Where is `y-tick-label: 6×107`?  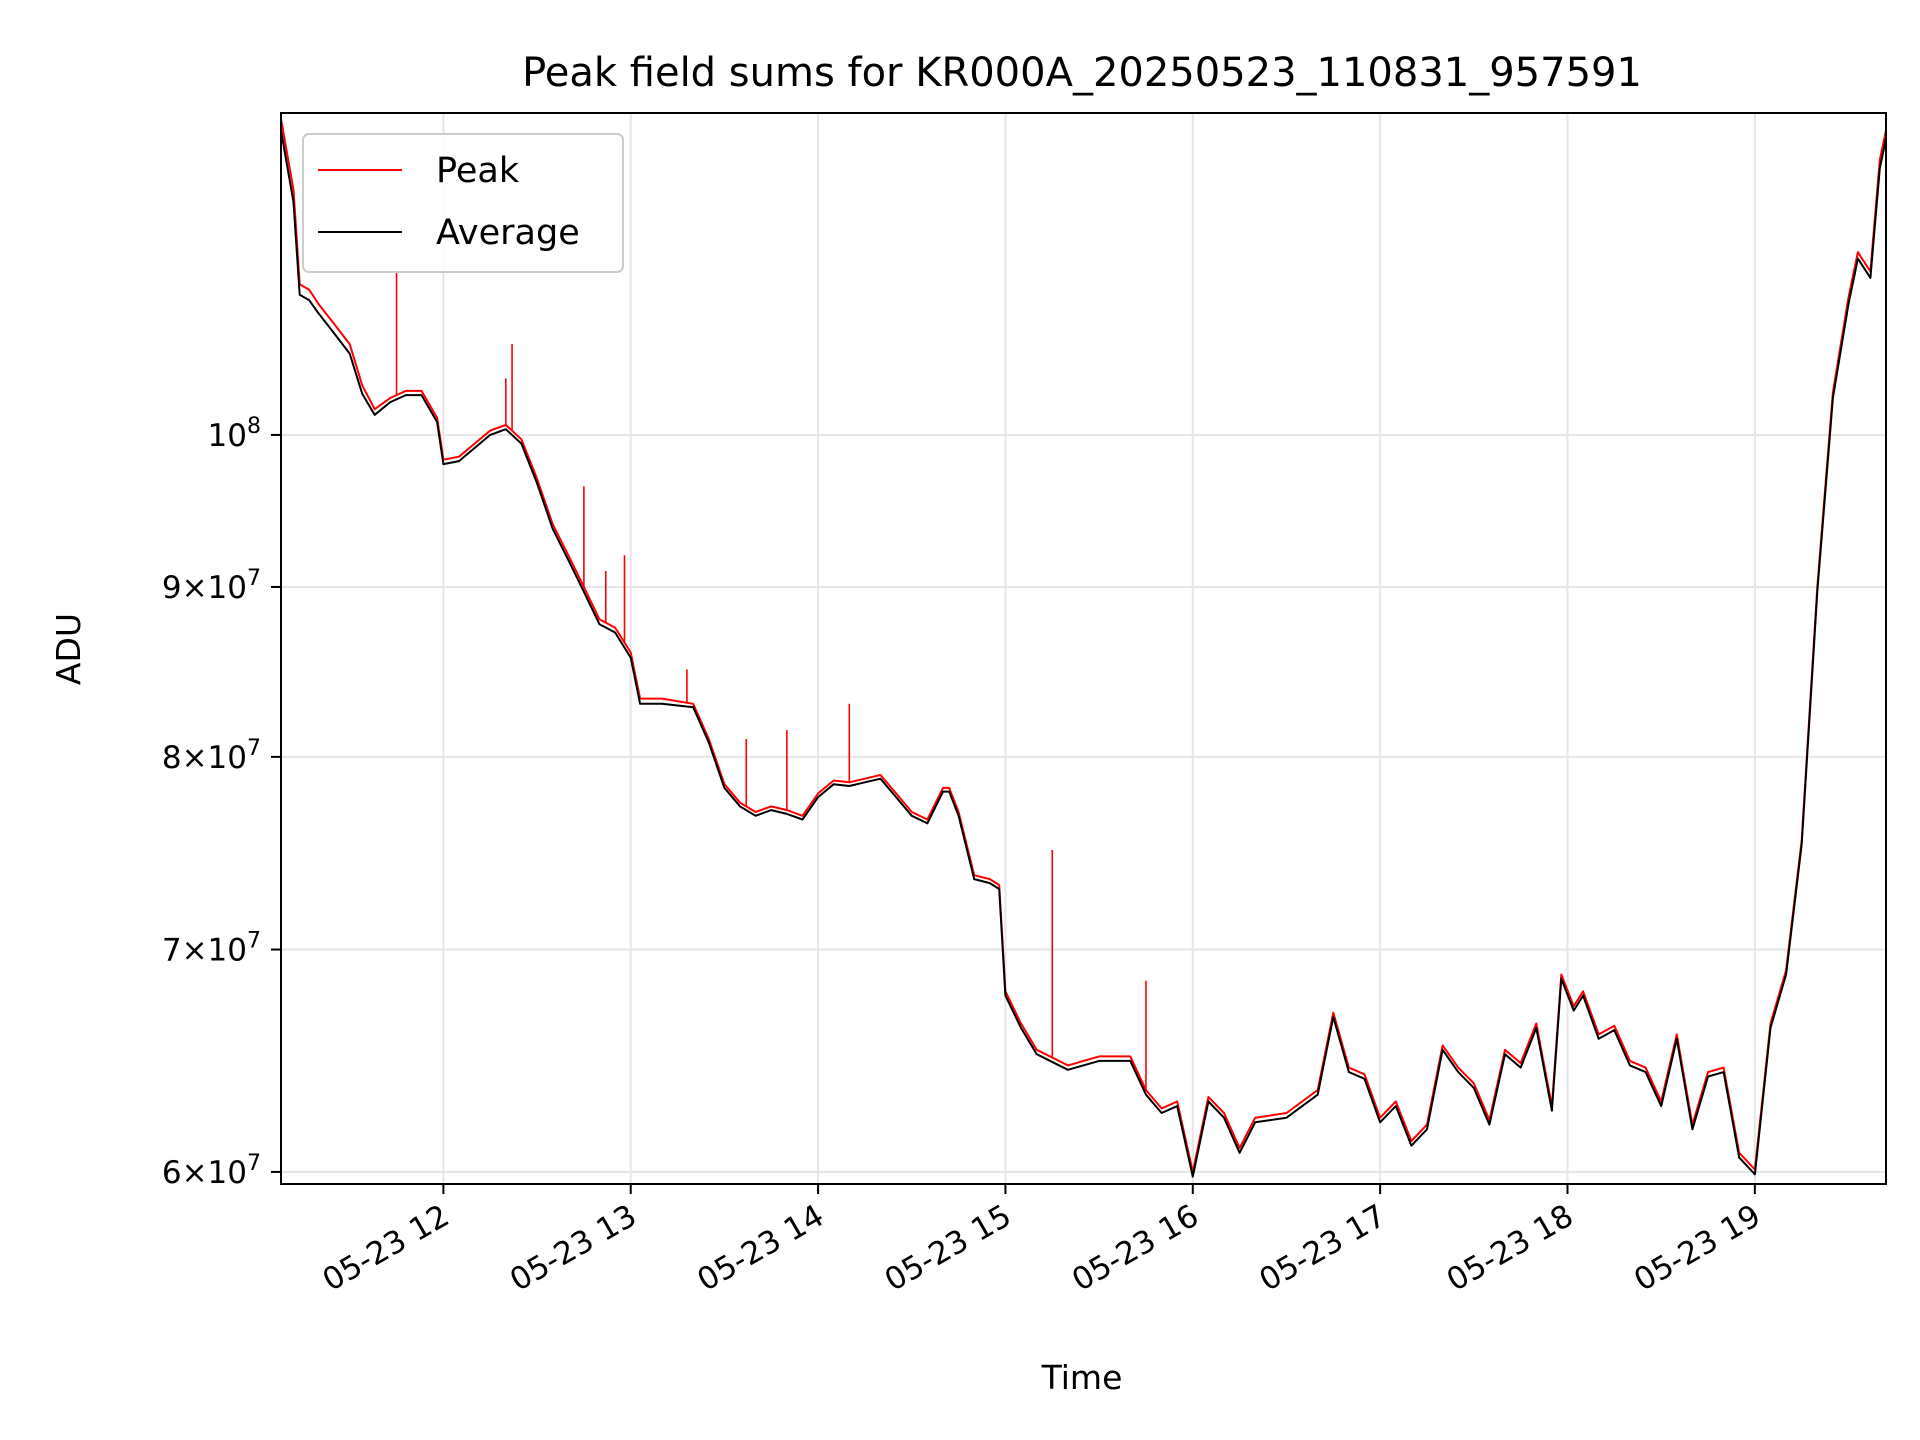 y-tick-label: 6×107 is located at coordinates (211, 1171).